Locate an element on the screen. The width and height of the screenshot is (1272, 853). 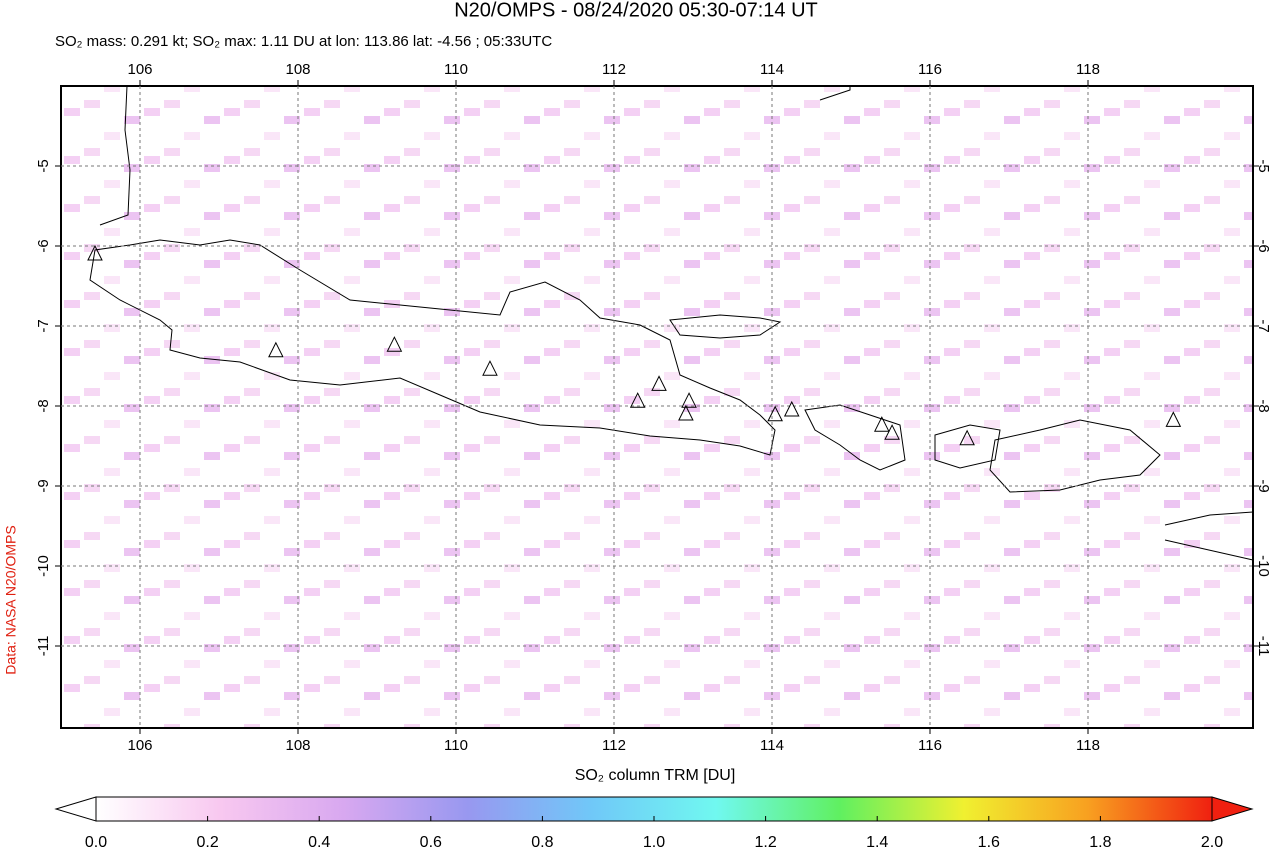
colorbar-tick-label: 1.6 is located at coordinates (989, 842).